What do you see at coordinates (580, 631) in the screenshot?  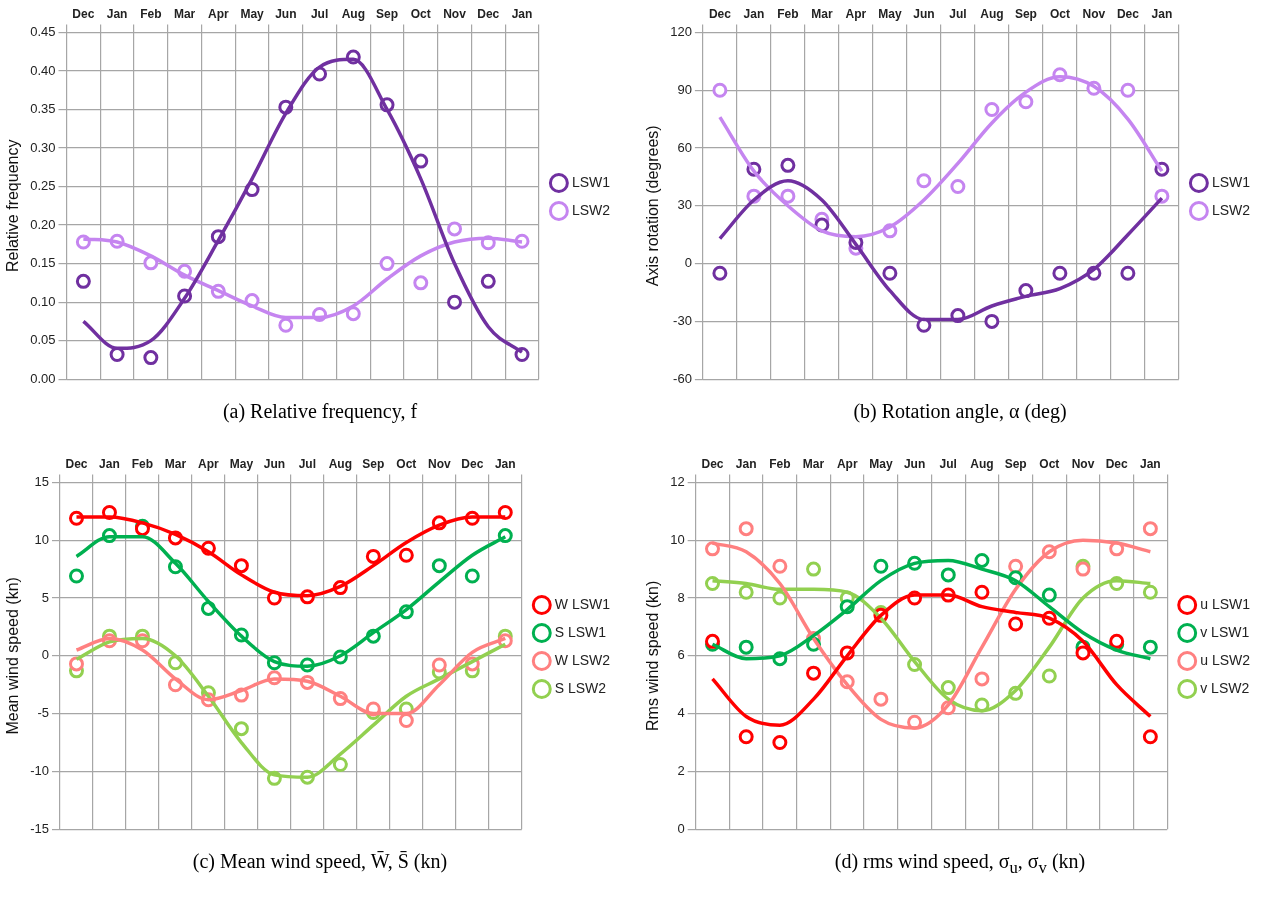 I see `legend-label: S LSW1` at bounding box center [580, 631].